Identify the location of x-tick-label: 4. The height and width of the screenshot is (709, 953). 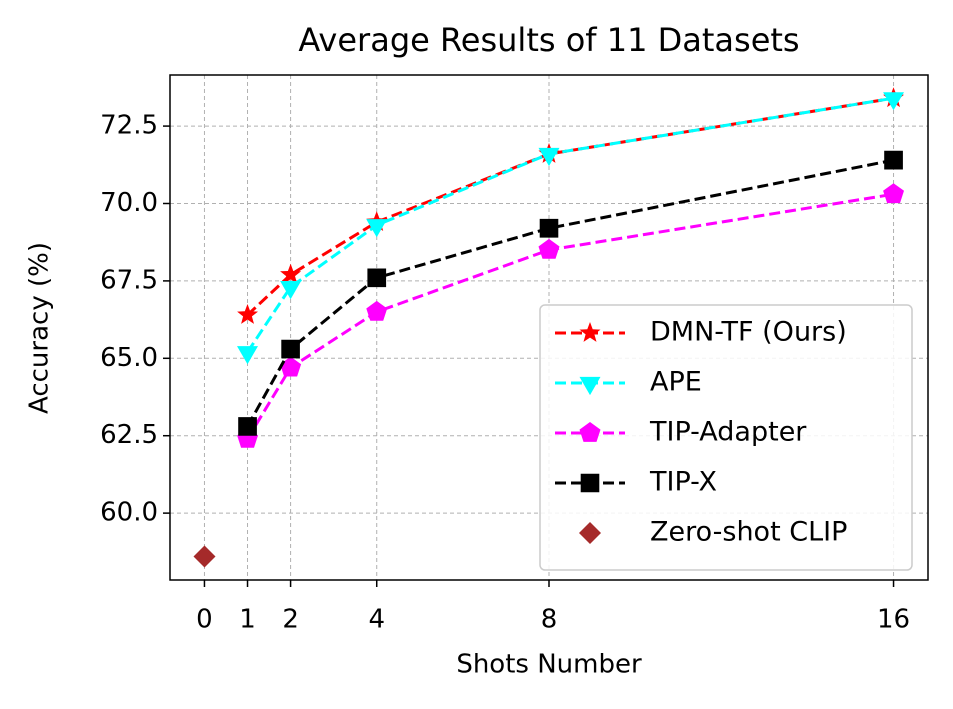
(376, 620).